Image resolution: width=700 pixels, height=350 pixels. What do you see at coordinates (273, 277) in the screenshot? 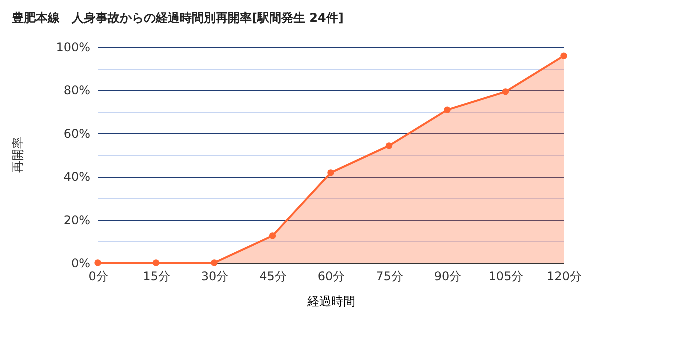
I see `x-tick-label: 45分` at bounding box center [273, 277].